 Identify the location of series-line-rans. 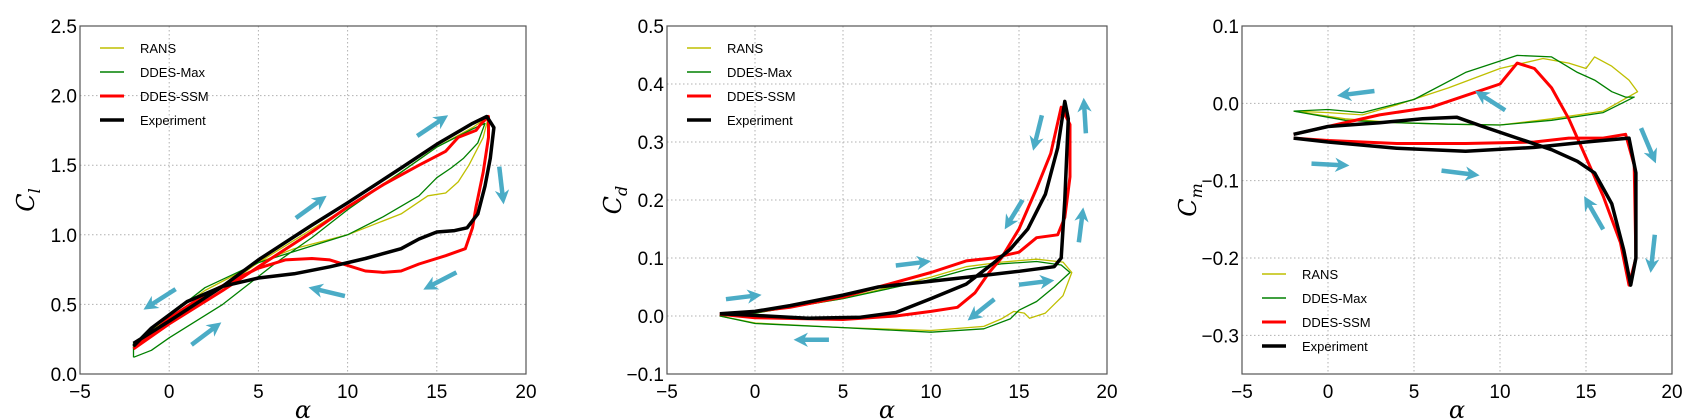
(896, 295).